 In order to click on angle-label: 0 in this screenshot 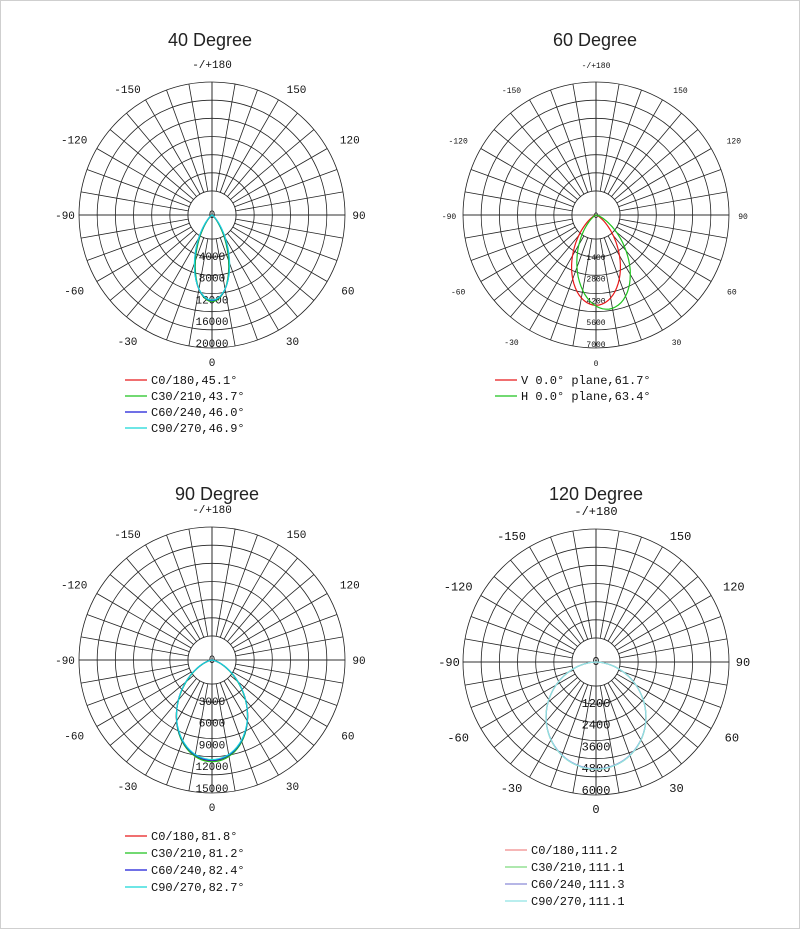, I will do `click(212, 364)`.